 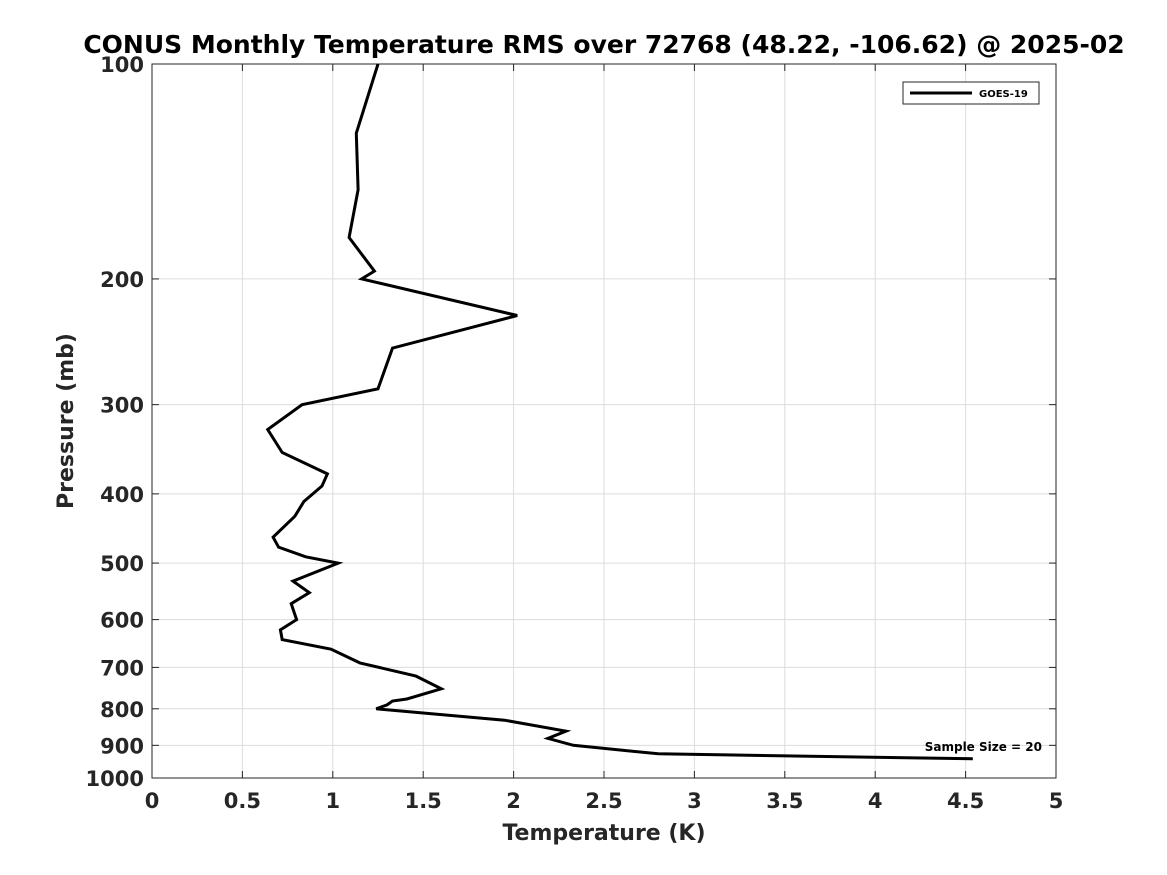 What do you see at coordinates (115, 779) in the screenshot?
I see `y-tick-label: 1000` at bounding box center [115, 779].